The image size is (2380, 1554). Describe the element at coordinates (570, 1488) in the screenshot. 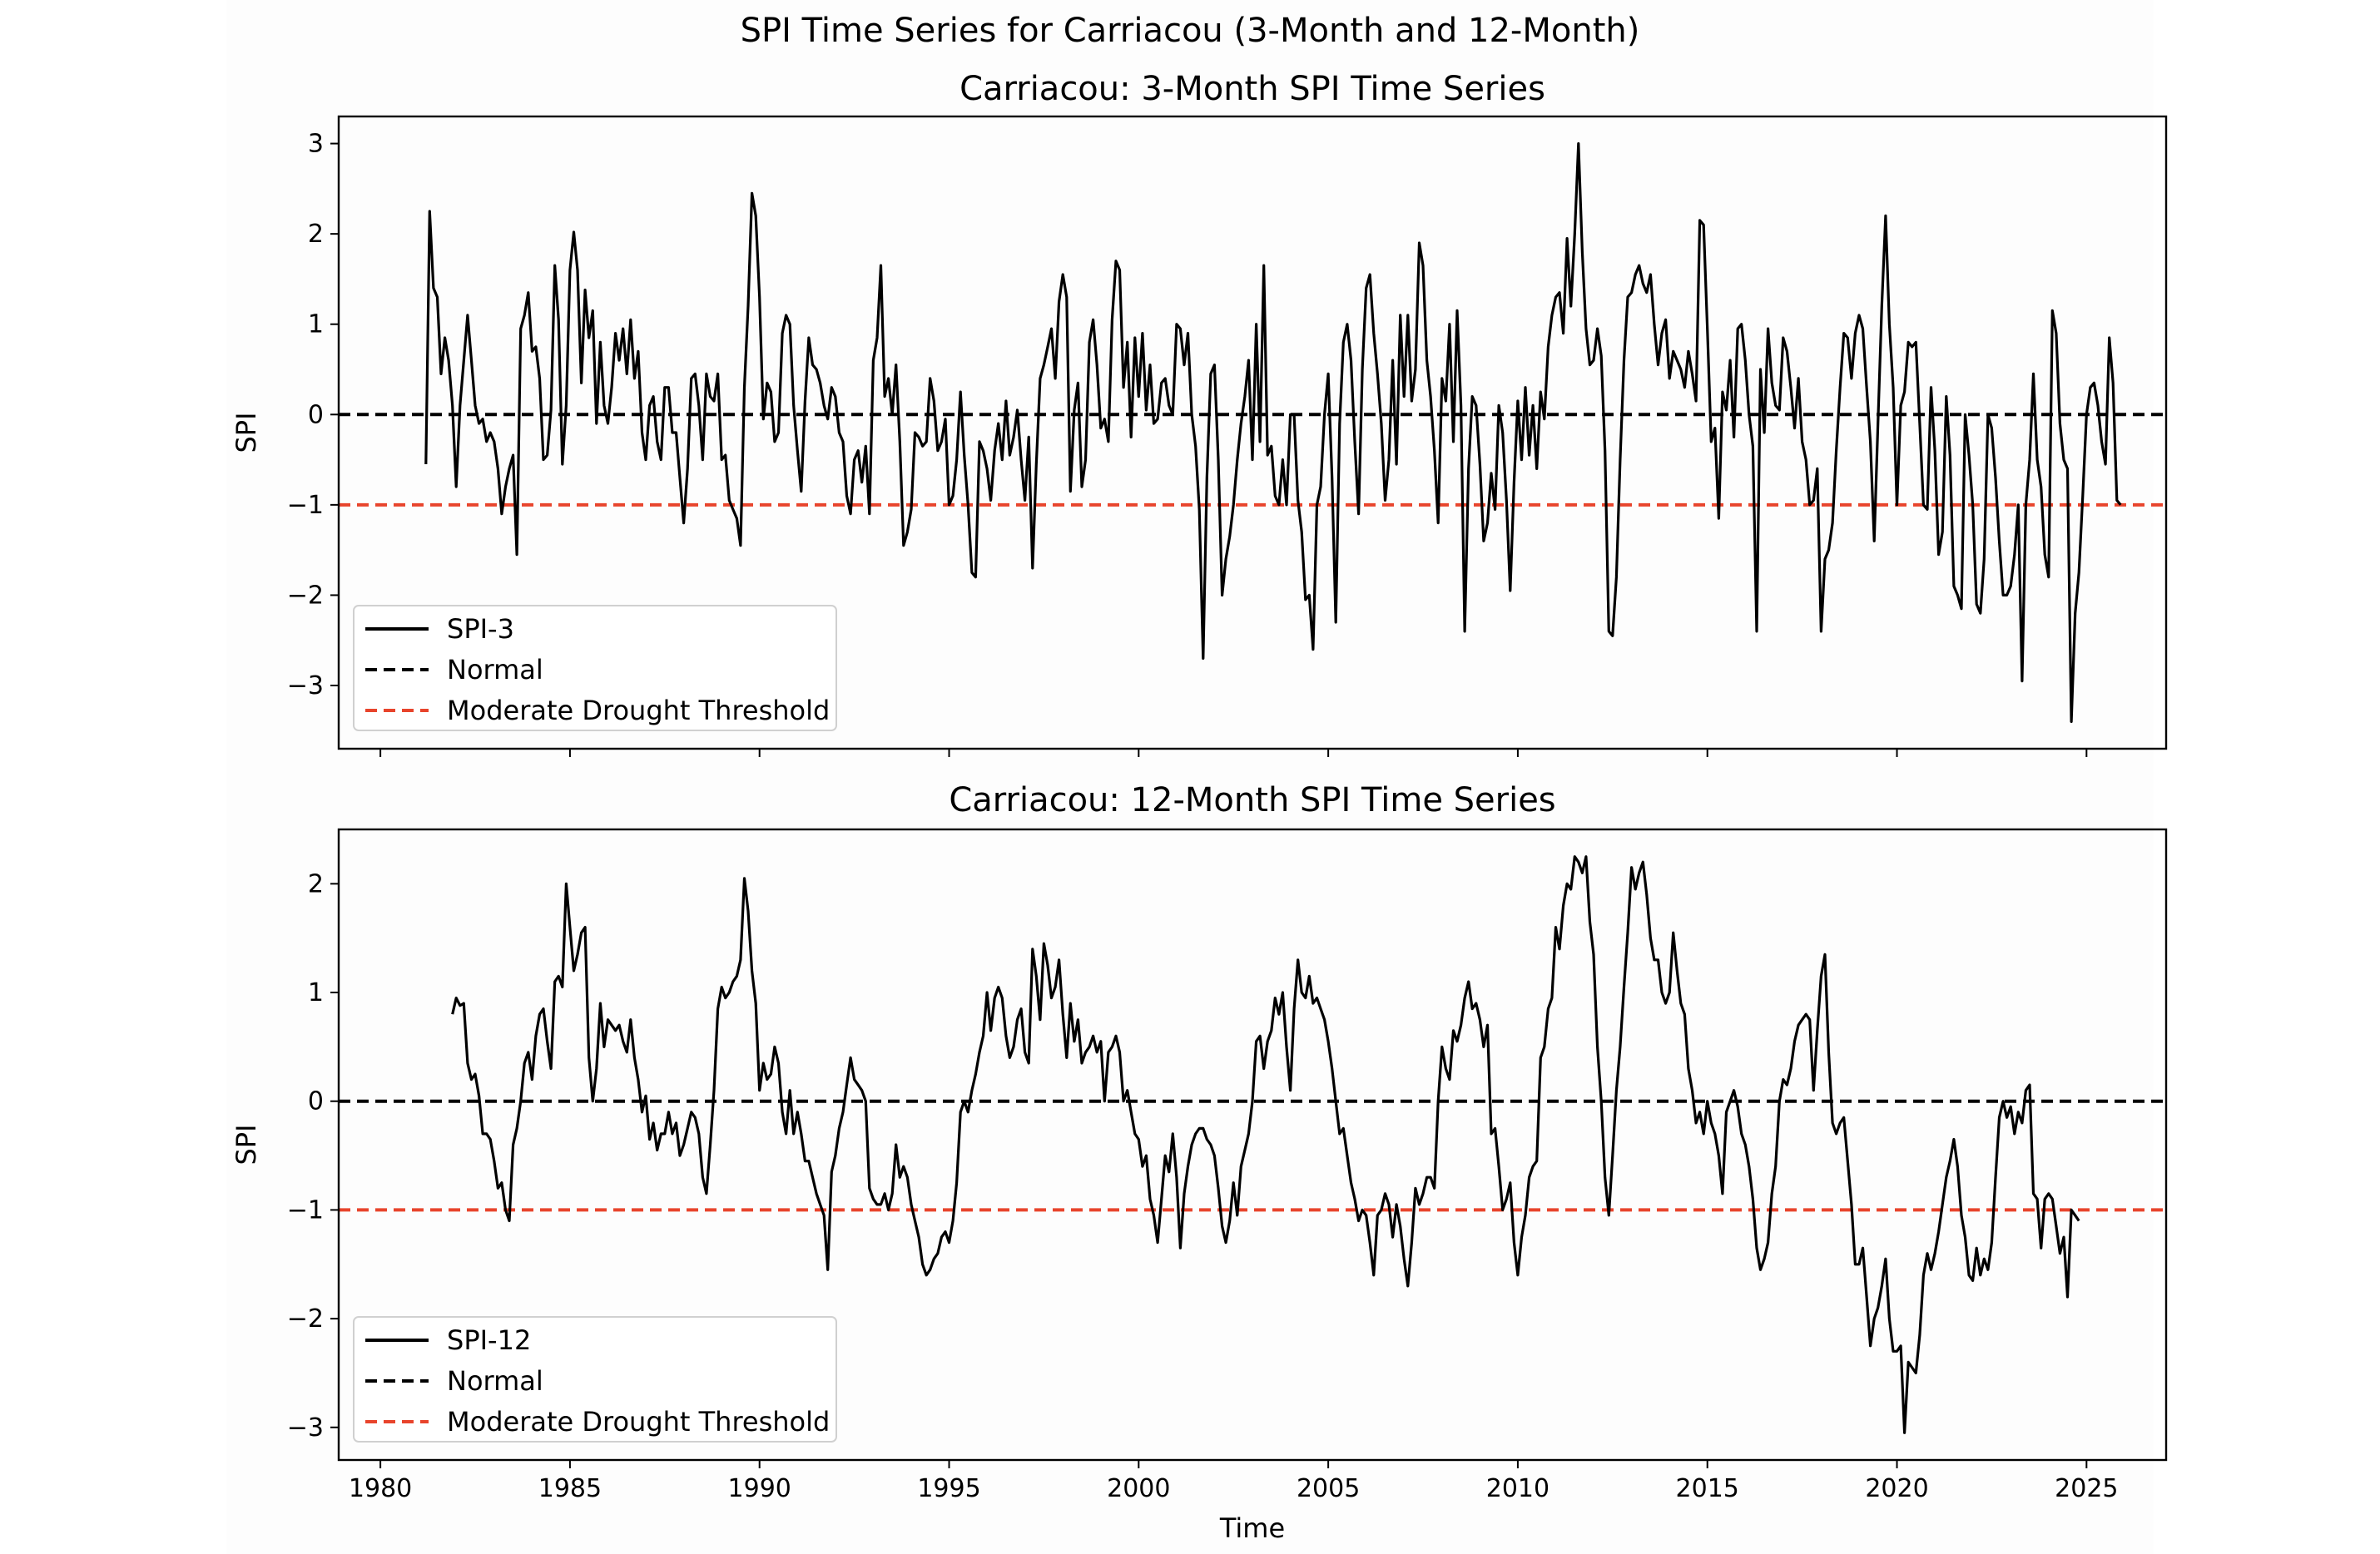

I see `x-tick-label: 1985` at that location.